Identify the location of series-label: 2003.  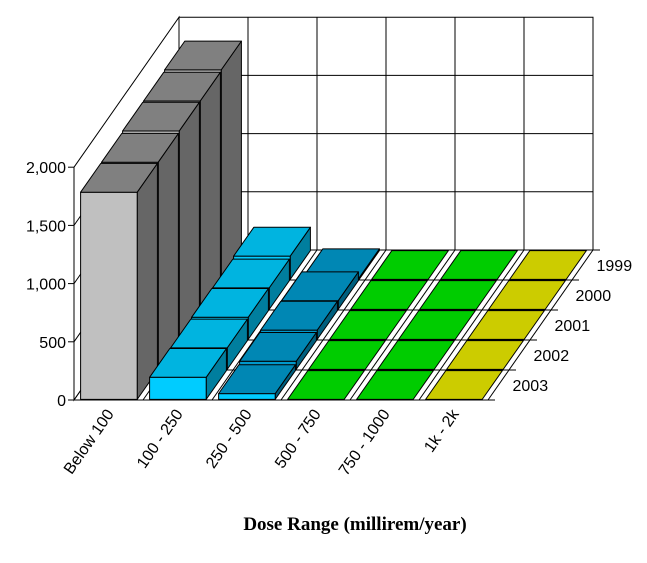
(531, 386).